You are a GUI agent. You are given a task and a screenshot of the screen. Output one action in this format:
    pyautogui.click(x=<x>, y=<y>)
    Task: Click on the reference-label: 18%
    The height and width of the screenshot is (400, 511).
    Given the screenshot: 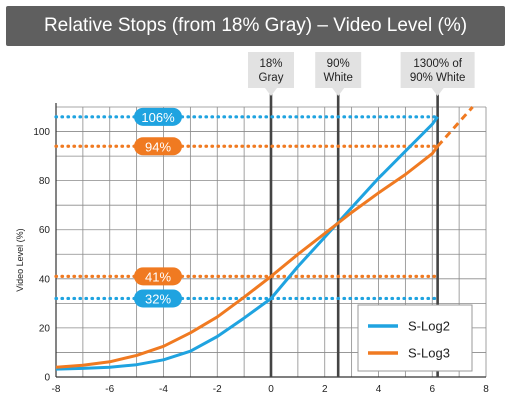 What is the action you would take?
    pyautogui.click(x=270, y=64)
    